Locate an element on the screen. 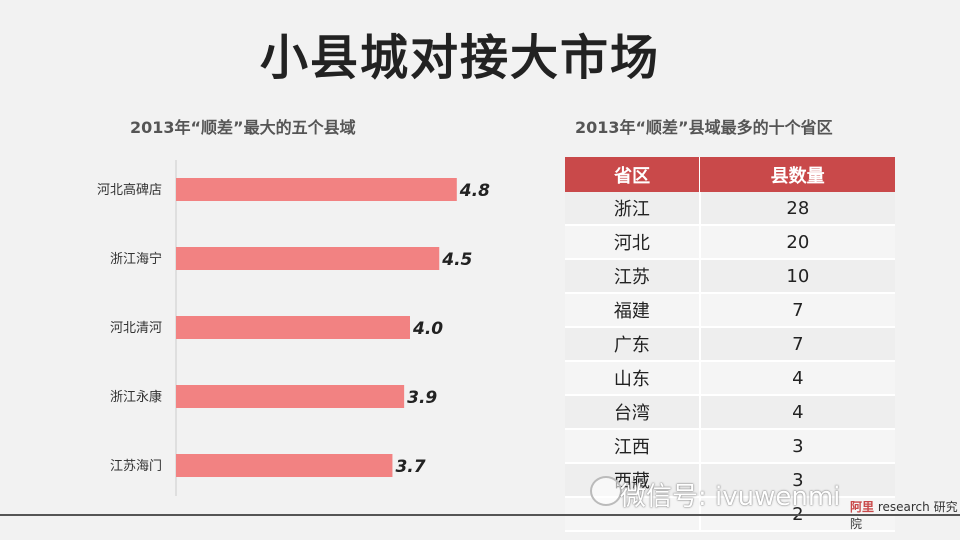 The width and height of the screenshot is (960, 540). value-label: 4.0 is located at coordinates (427, 329).